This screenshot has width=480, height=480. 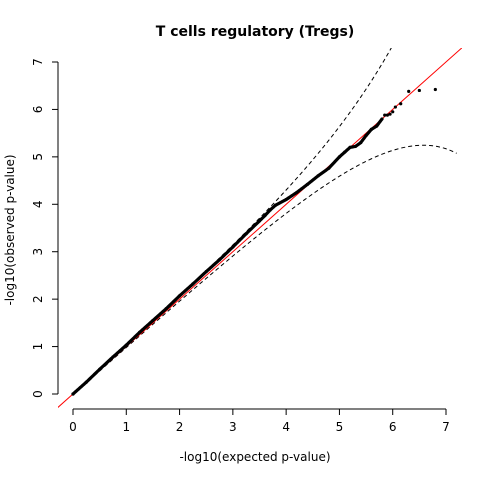 What do you see at coordinates (233, 427) in the screenshot?
I see `x-tick-label: 3` at bounding box center [233, 427].